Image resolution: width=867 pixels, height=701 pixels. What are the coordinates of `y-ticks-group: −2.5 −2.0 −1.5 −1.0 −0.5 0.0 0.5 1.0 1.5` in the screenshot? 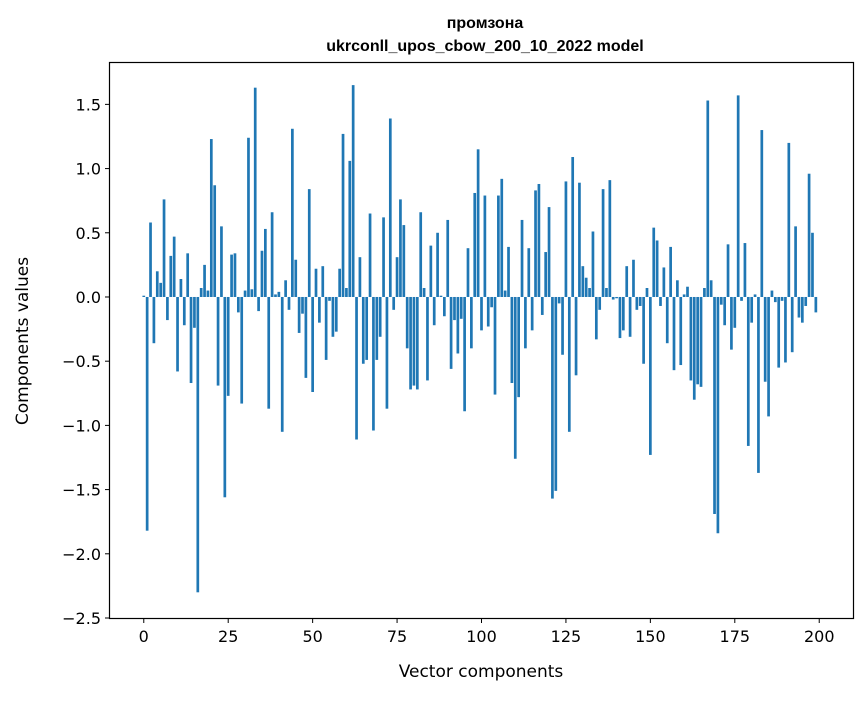 It's located at (86, 361).